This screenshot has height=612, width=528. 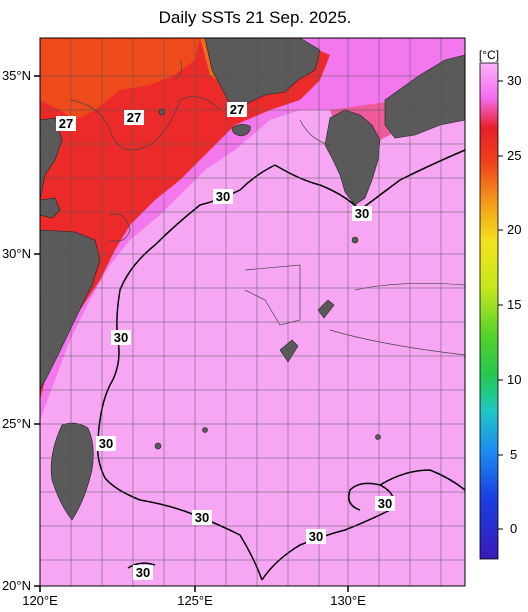 What do you see at coordinates (272, 295) in the screenshot?
I see `contour-interior-a` at bounding box center [272, 295].